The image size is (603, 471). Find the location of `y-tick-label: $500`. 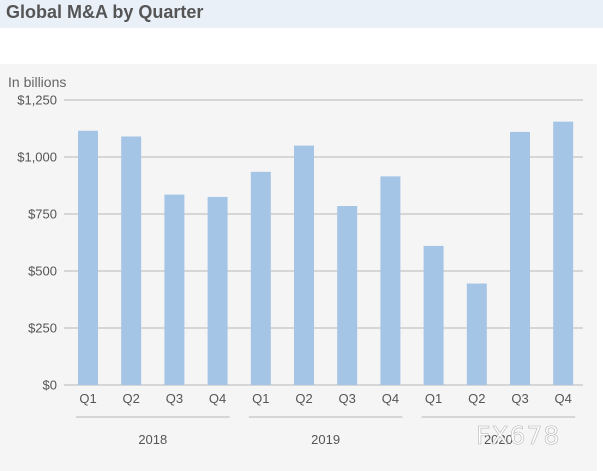

y-tick-label: $500 is located at coordinates (42, 271).